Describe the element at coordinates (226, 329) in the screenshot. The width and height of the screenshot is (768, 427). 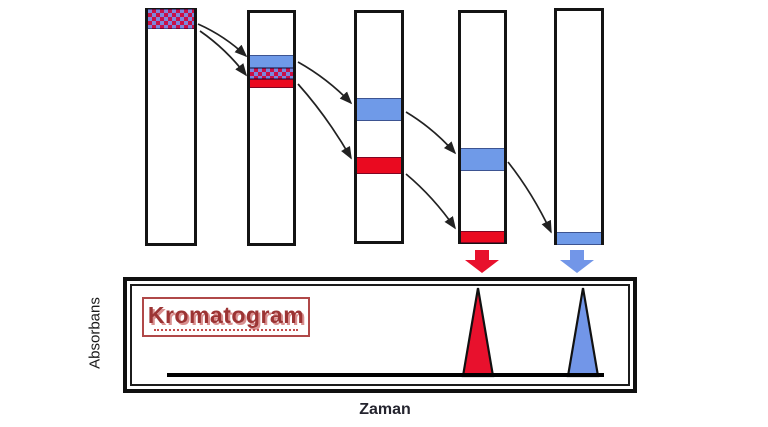
I see `title-dotted-underline` at that location.